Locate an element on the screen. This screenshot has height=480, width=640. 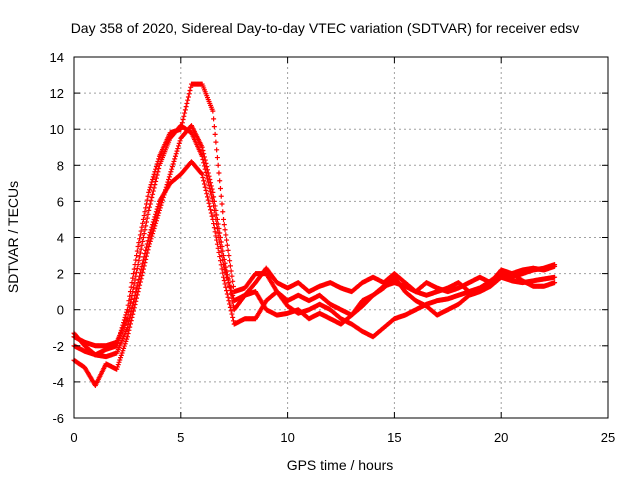
x-tick-label: 15 is located at coordinates (394, 437).